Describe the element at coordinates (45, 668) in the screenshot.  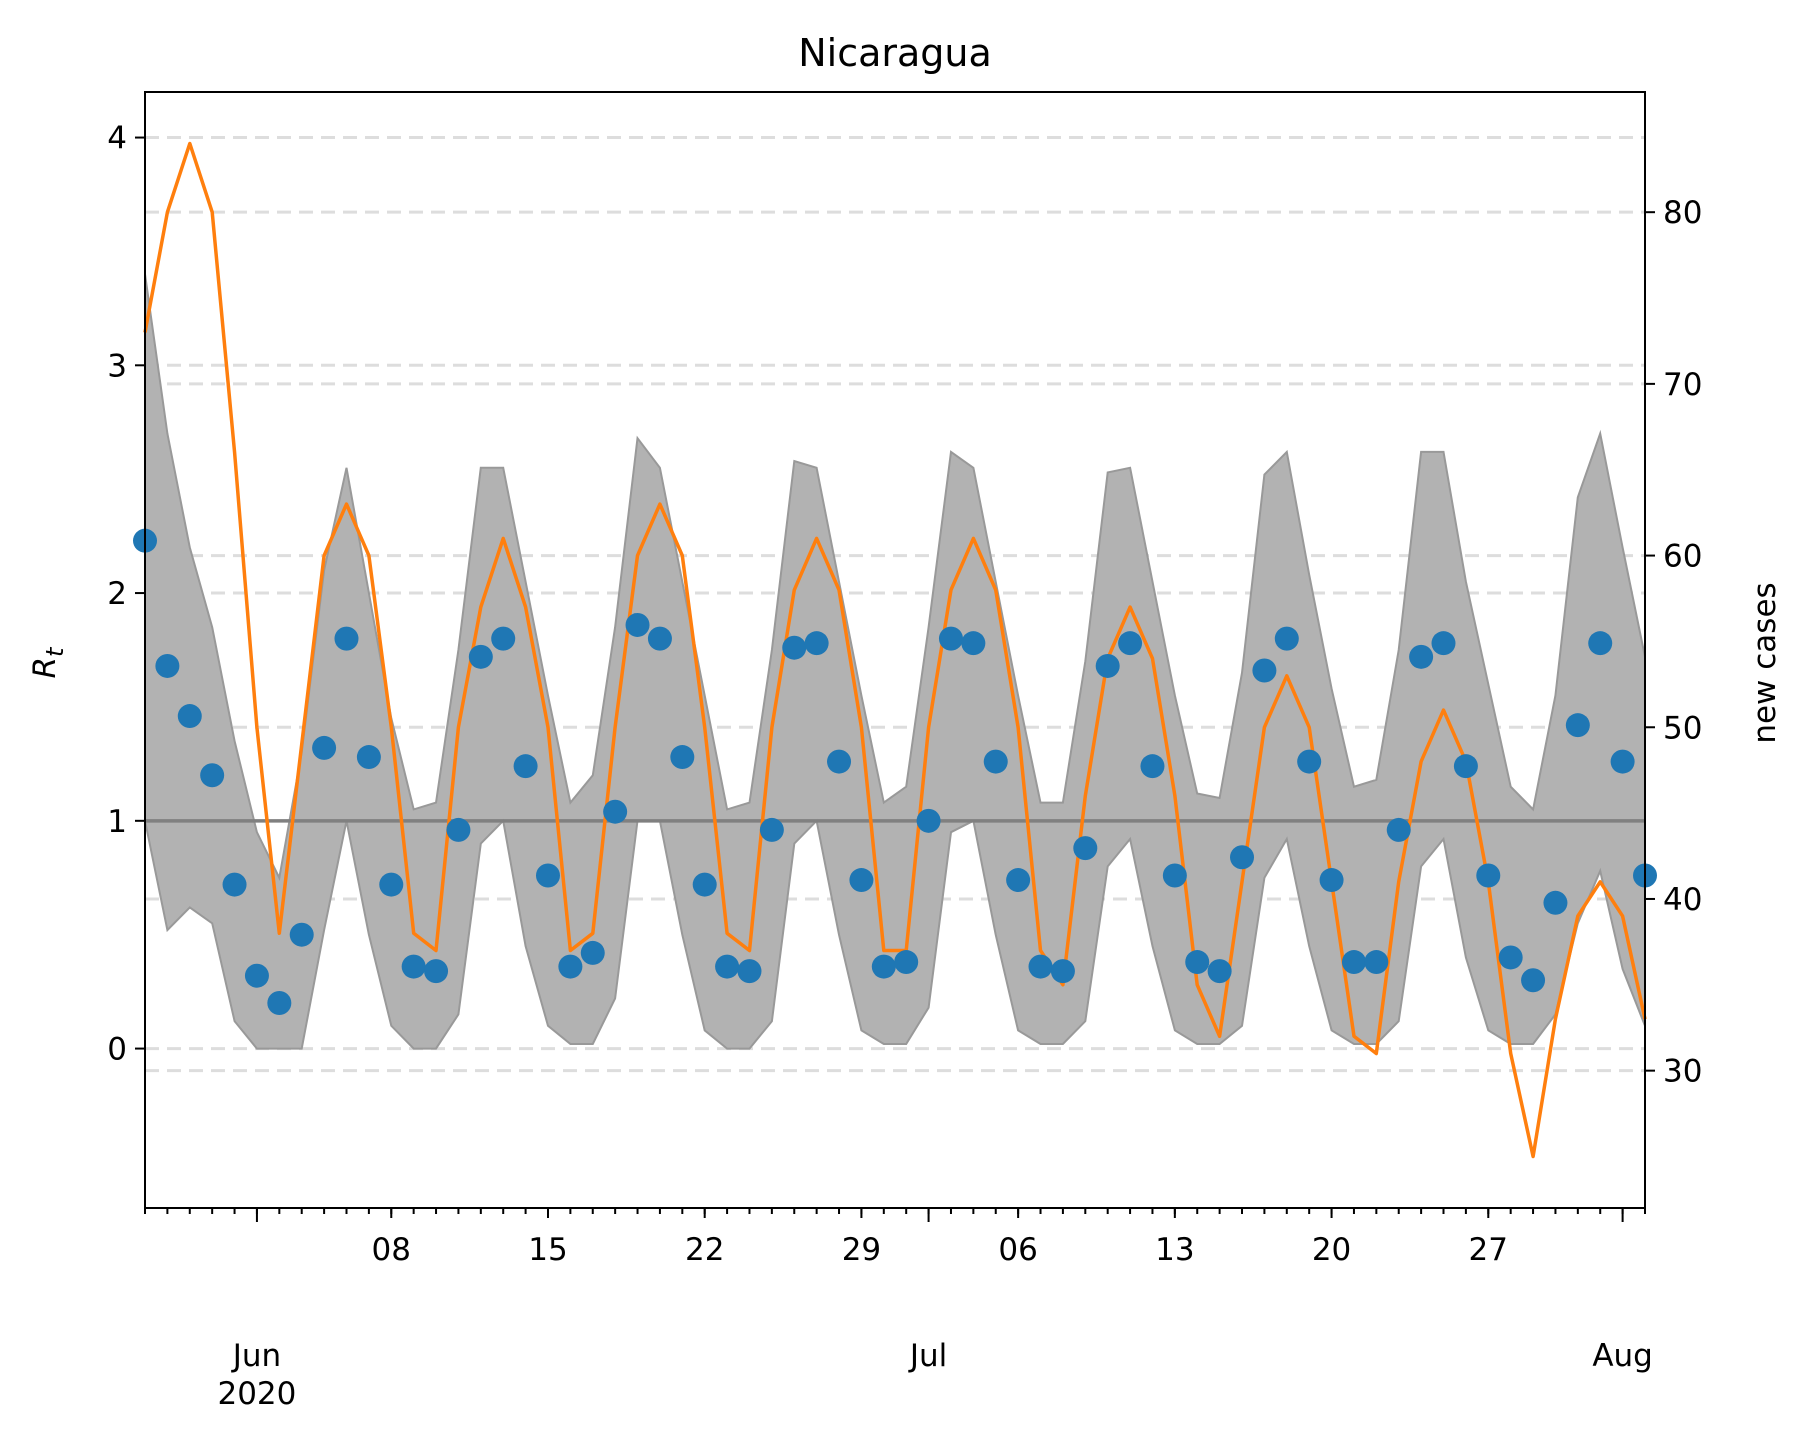
I see `left-axis-label-main: R` at that location.